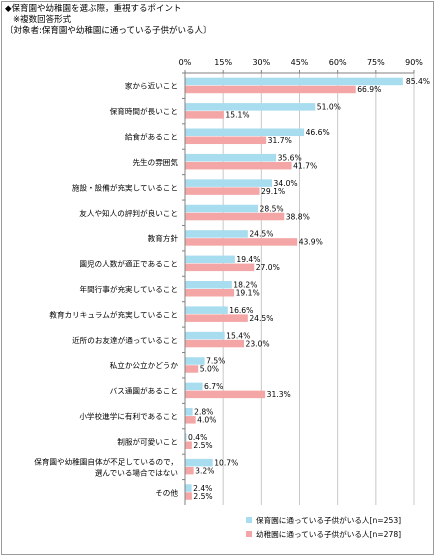 The width and height of the screenshot is (437, 558). I want to click on x-tick-label: 75%, so click(376, 62).